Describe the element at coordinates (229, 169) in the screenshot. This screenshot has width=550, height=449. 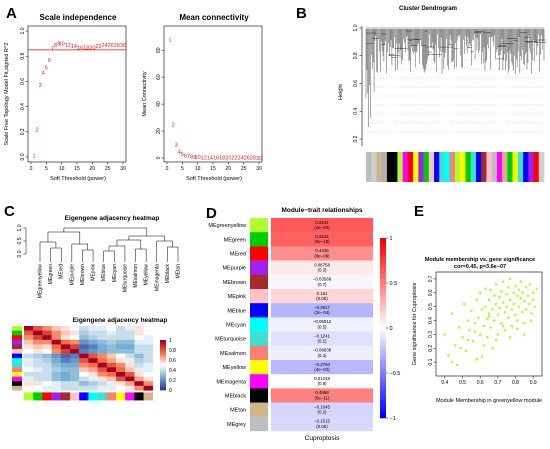
I see `x-tick-label: 20` at that location.